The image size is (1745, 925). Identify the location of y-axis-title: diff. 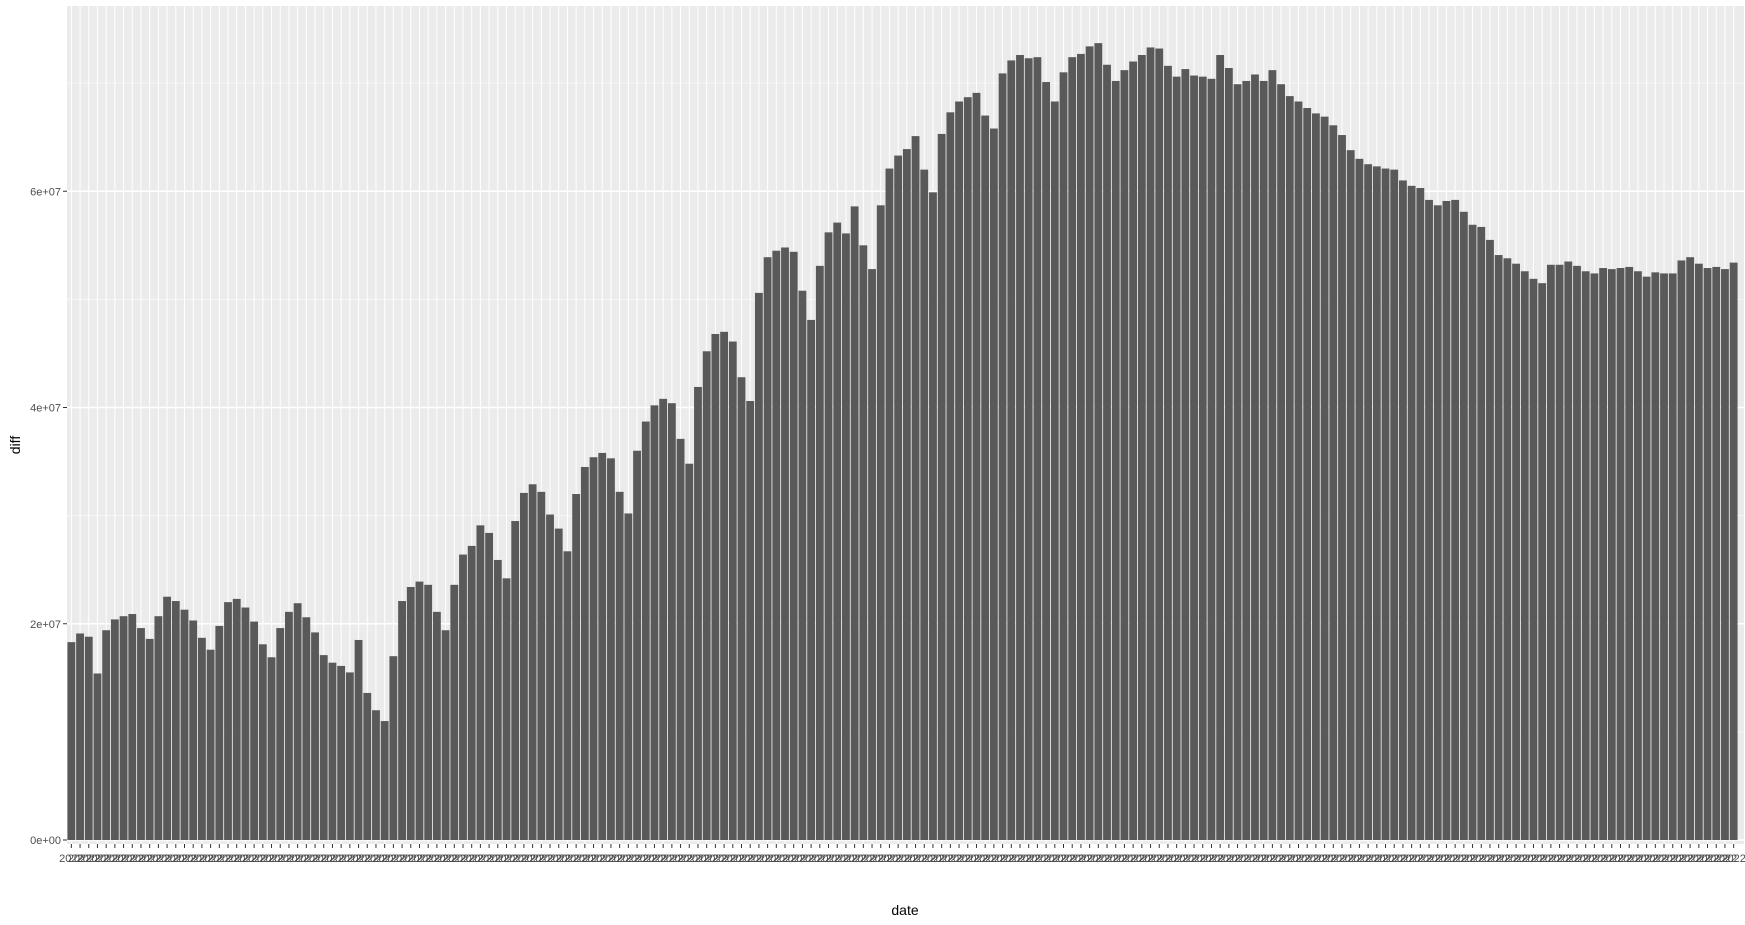
(15, 445).